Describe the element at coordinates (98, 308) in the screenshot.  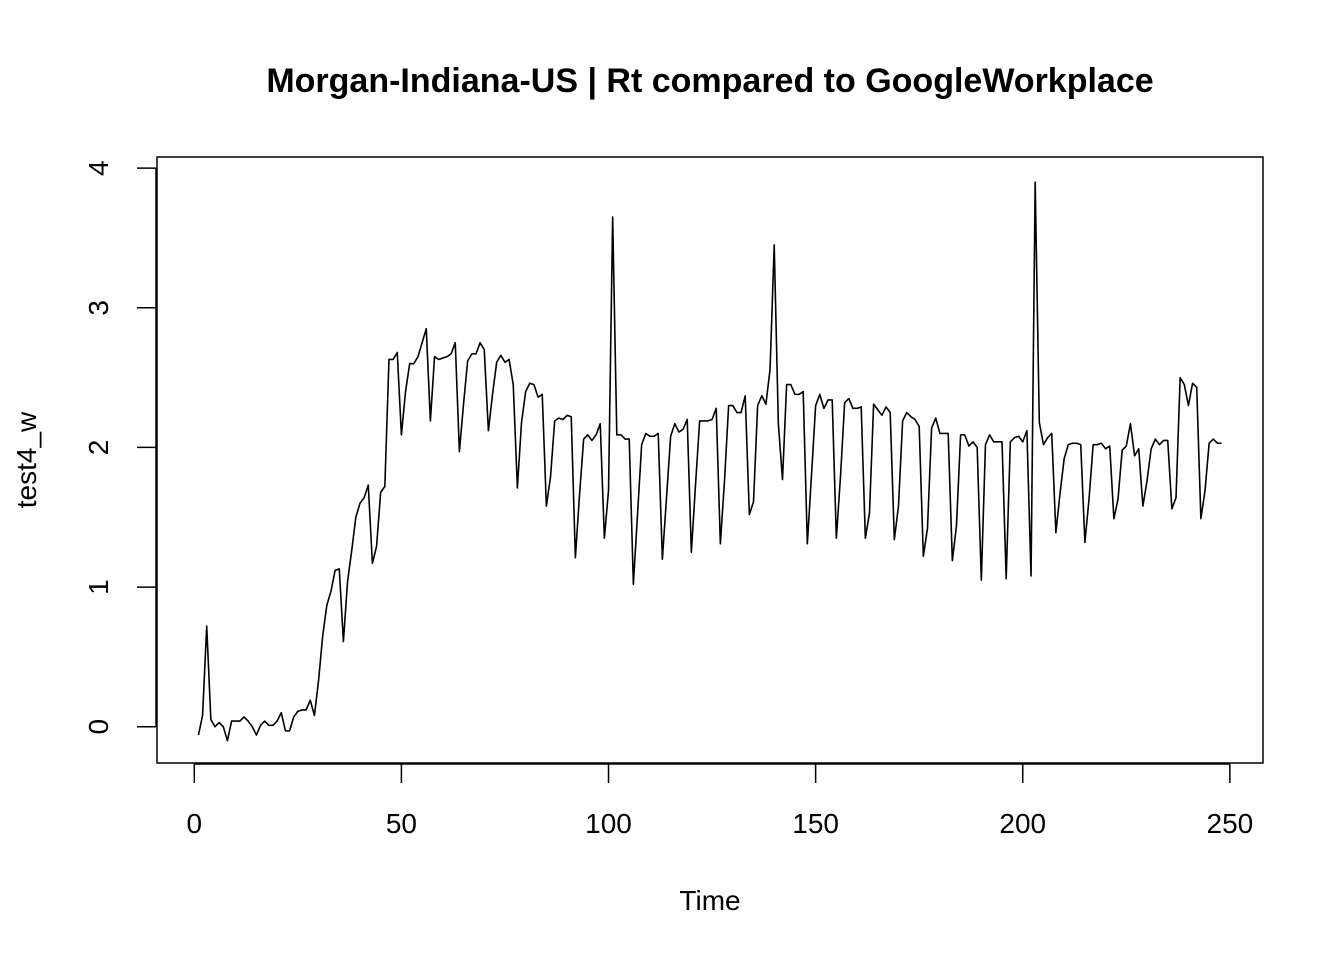
I see `y-tick-label: 3` at that location.